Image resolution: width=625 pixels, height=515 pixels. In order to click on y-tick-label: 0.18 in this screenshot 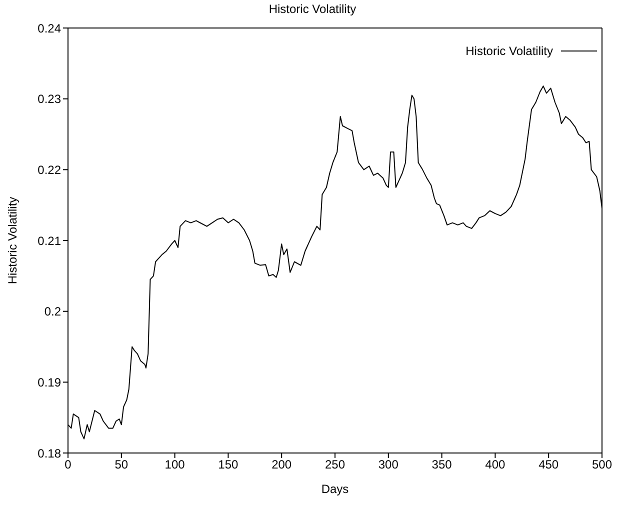, I will do `click(50, 453)`.